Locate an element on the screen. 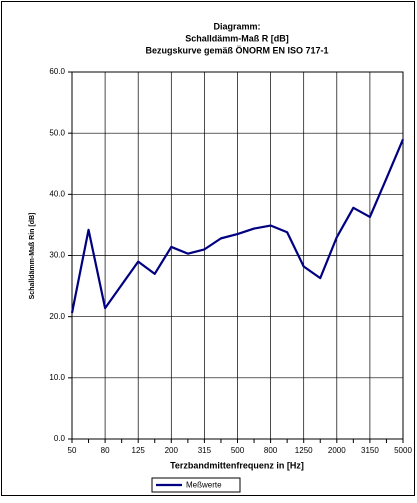 The image size is (417, 503). y-tick-label: 0.0 is located at coordinates (60, 438).